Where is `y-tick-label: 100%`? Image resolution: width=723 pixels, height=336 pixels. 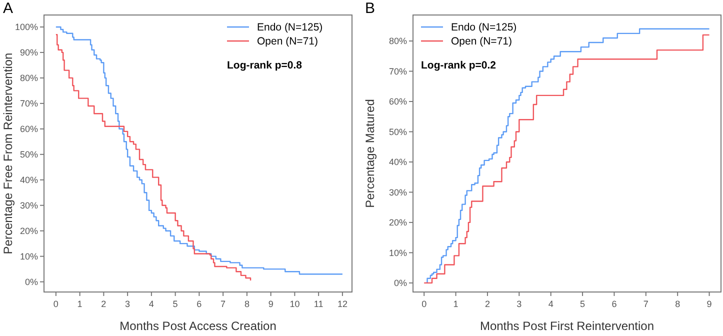
y-tick-label: 100% is located at coordinates (26, 27).